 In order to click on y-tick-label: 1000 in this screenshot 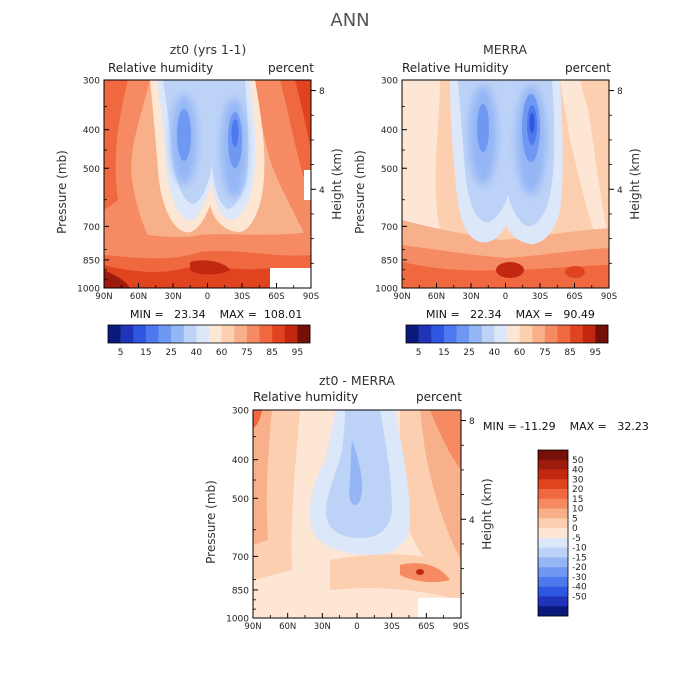, I will do `click(237, 620)`.